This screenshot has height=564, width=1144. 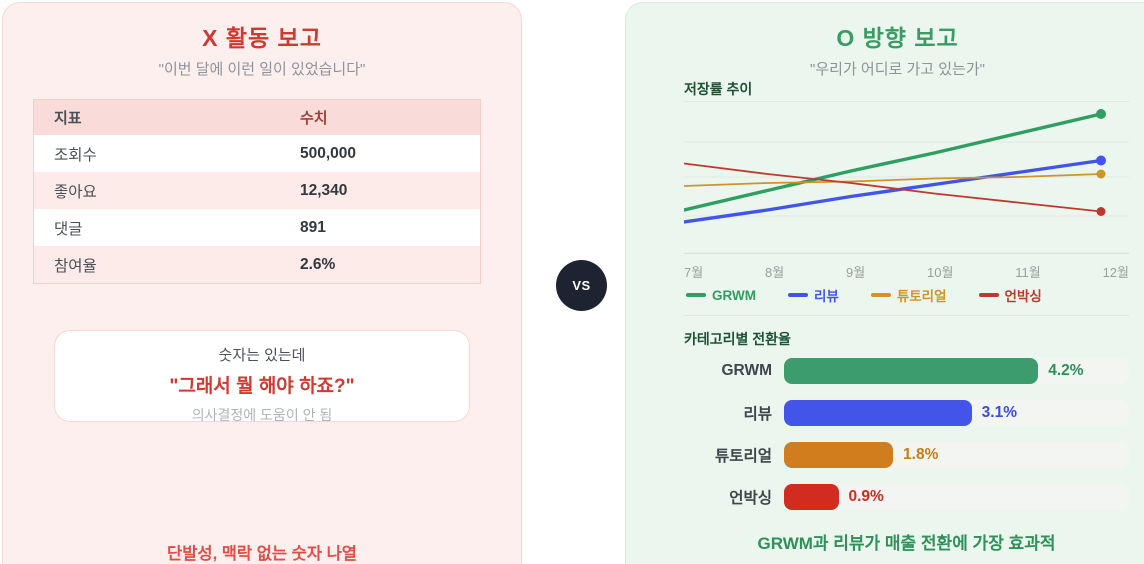 What do you see at coordinates (1101, 211) in the screenshot?
I see `series-endpoint-언박싱` at bounding box center [1101, 211].